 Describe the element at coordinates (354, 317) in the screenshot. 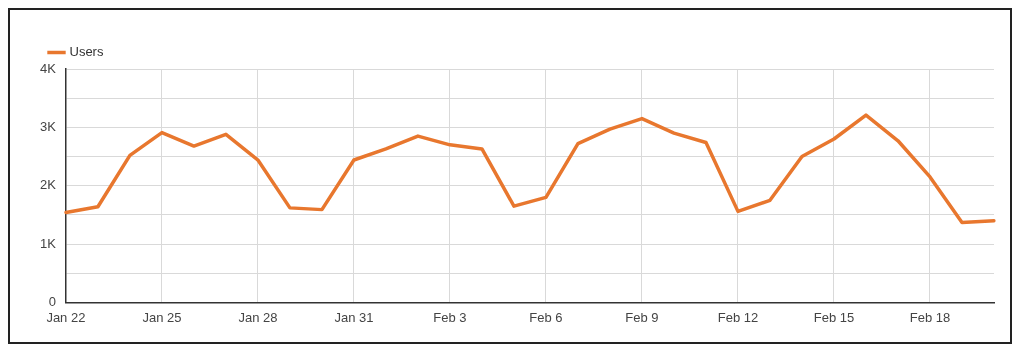

I see `x-tick-label: Jan 31` at that location.